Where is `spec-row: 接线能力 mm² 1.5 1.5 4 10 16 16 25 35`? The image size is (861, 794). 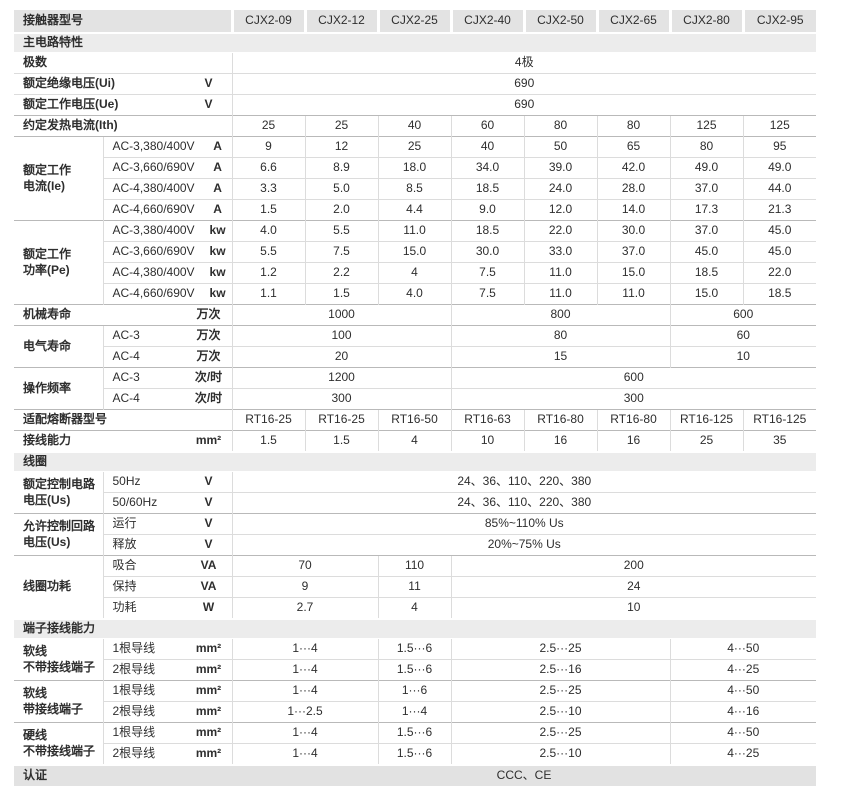 spec-row: 接线能力 mm² 1.5 1.5 4 10 16 16 25 35 is located at coordinates (415, 441).